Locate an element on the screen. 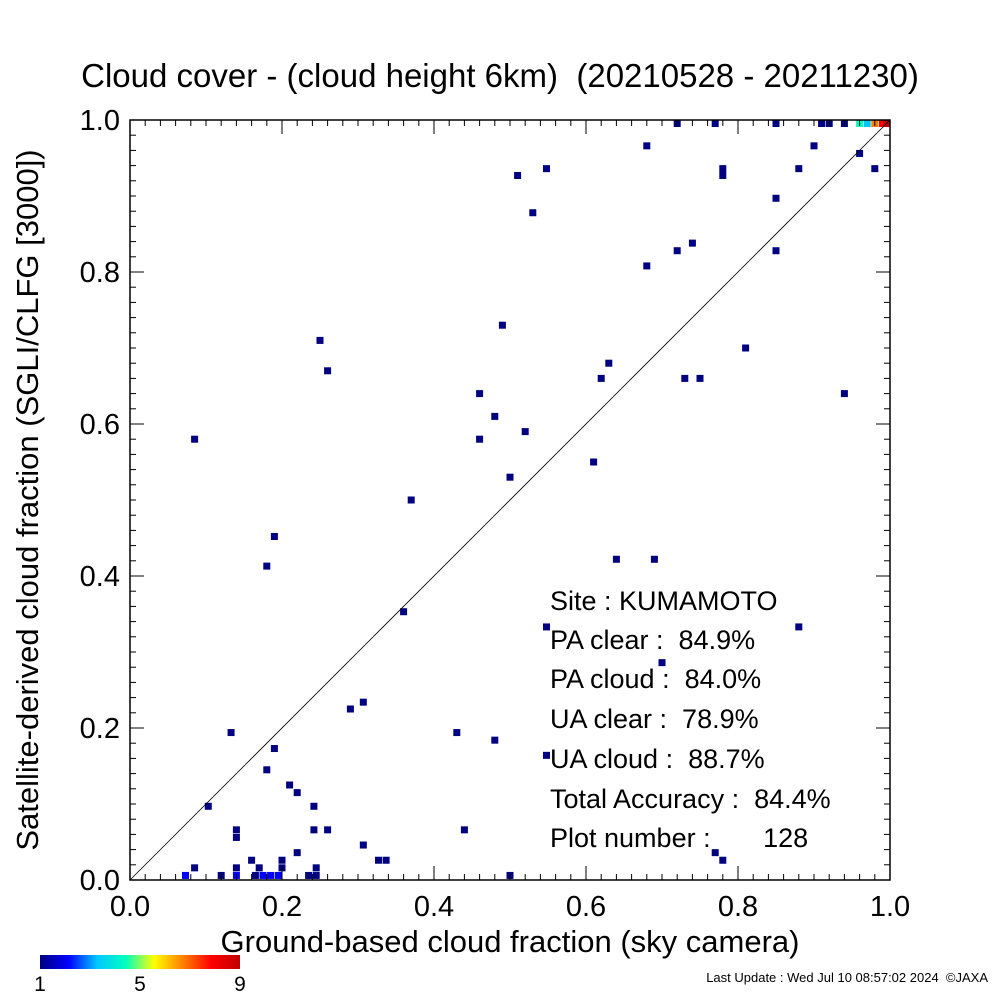 The image size is (1000, 1000). total-accuracy-stat: Total Accuracy : 84.4% is located at coordinates (690, 799).